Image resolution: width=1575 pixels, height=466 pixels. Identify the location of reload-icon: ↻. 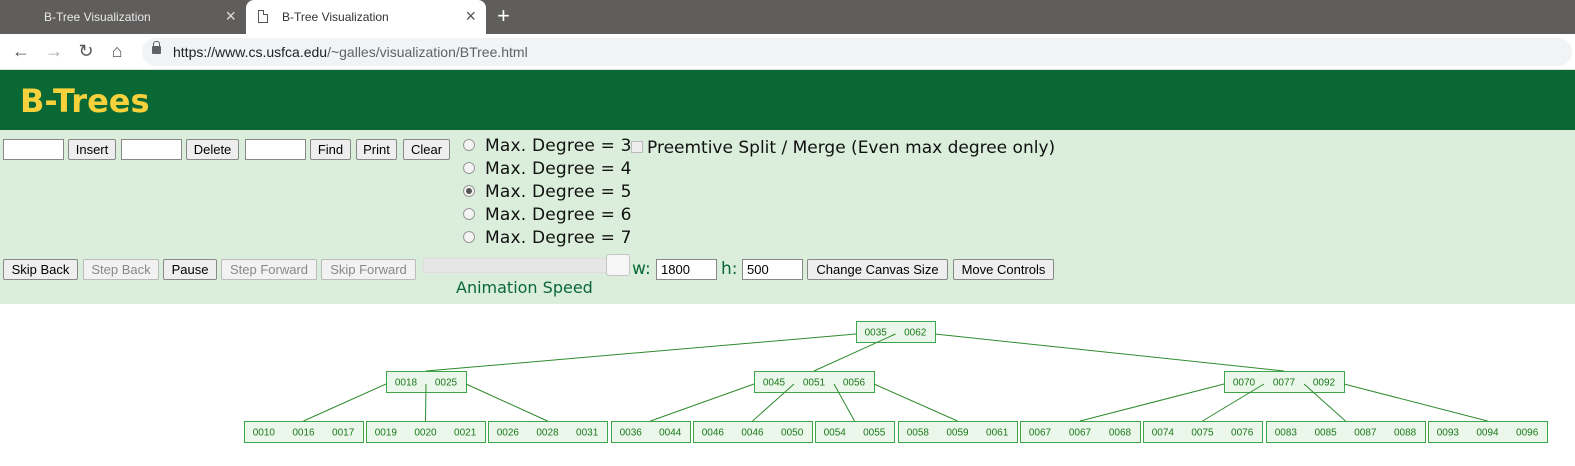
(86, 51).